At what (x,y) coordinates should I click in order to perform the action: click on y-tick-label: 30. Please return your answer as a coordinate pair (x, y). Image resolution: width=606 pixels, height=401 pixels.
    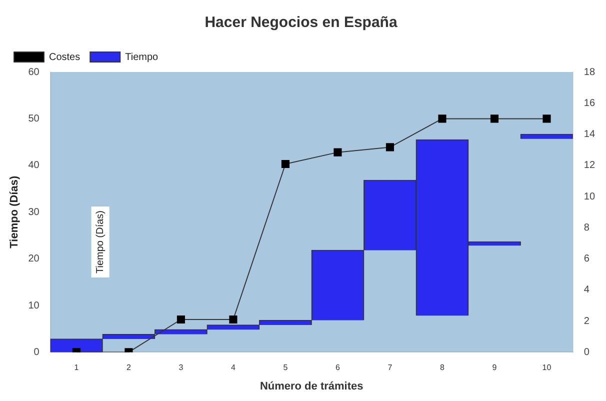
    Looking at the image, I should click on (34, 212).